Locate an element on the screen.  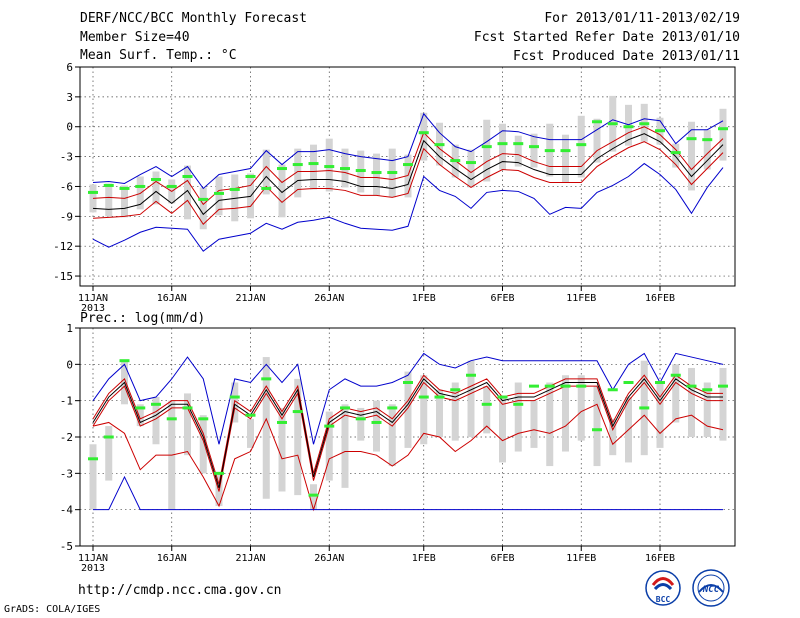
y-tick-label: -2 is located at coordinates (66, 437).